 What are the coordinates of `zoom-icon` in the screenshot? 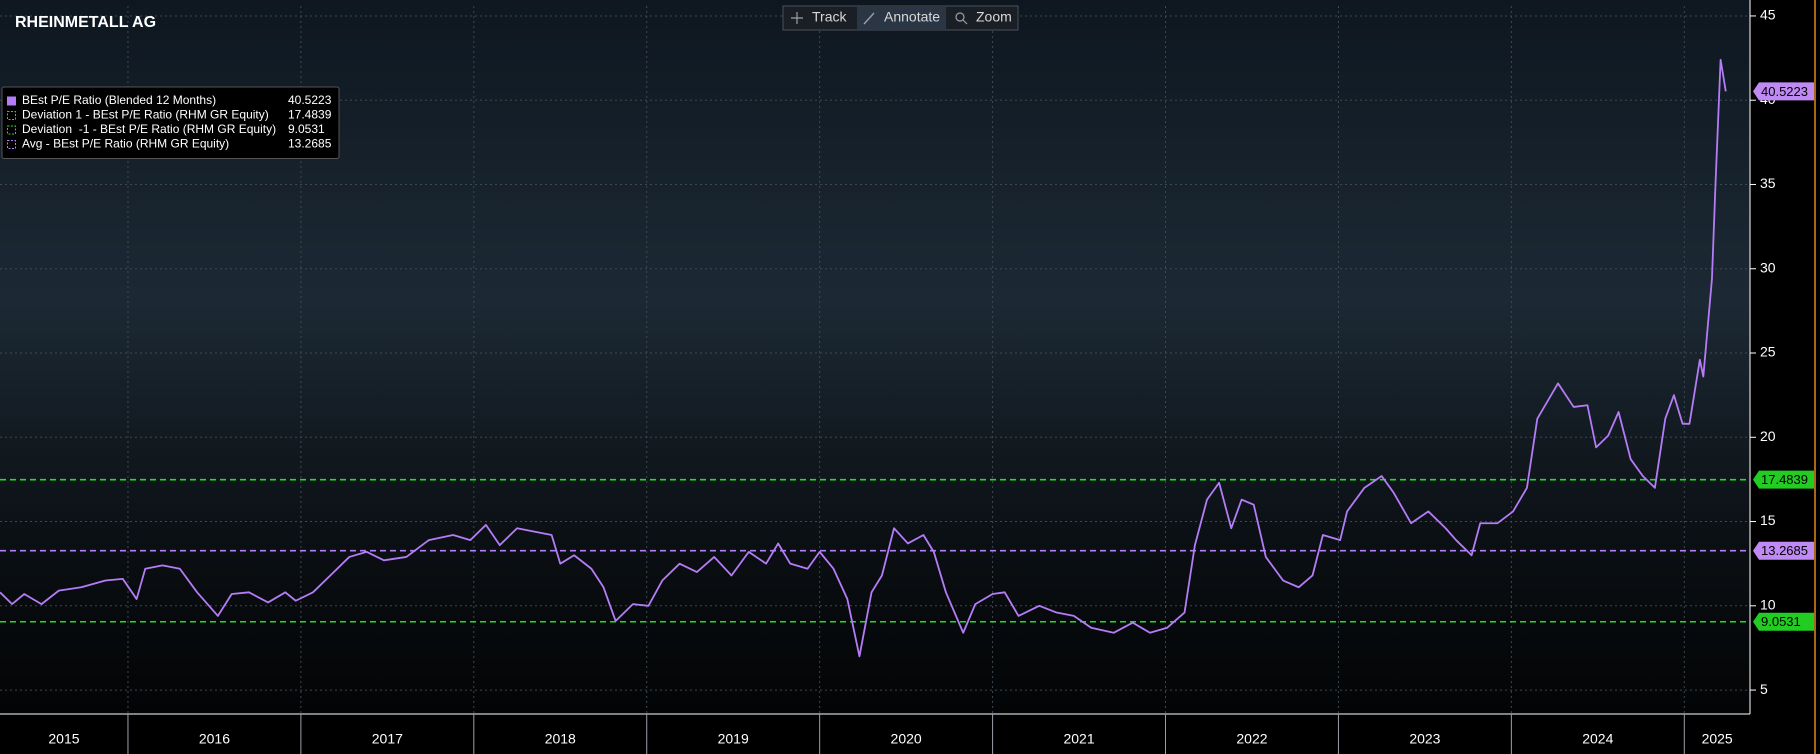 It's located at (960, 17).